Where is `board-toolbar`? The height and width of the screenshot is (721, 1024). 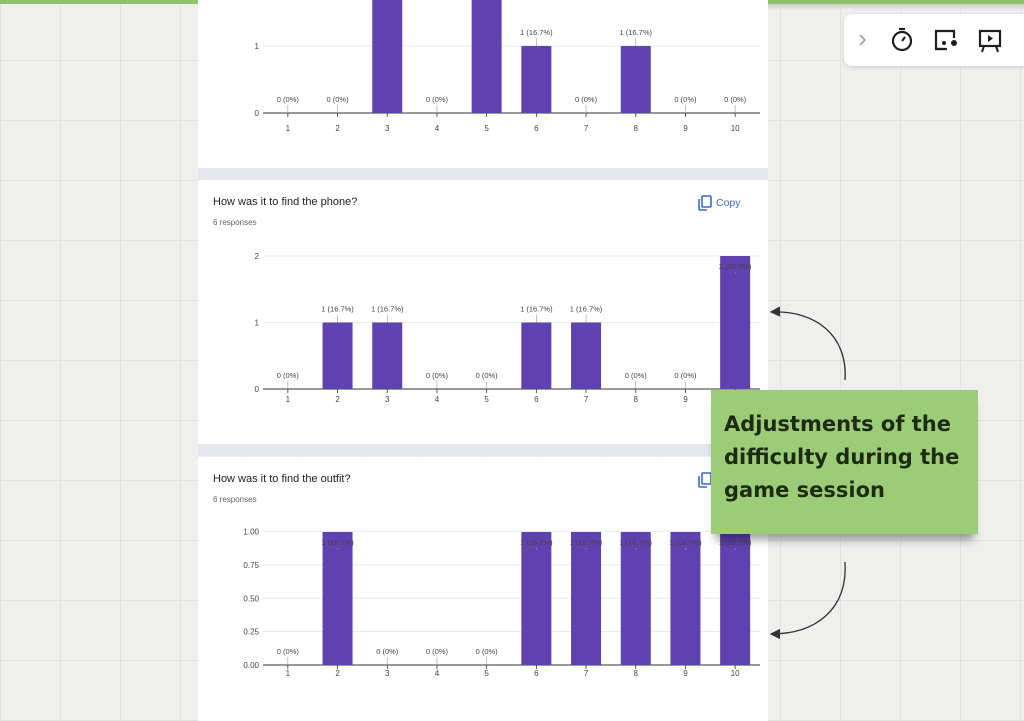 board-toolbar is located at coordinates (934, 40).